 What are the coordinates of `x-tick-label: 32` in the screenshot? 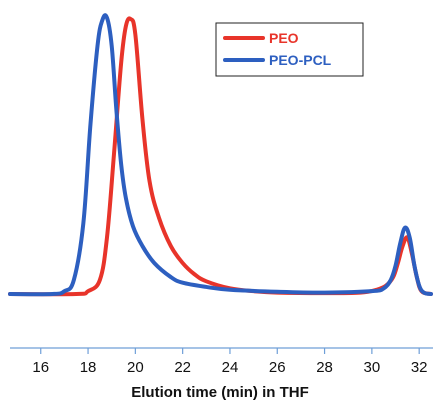 It's located at (419, 367).